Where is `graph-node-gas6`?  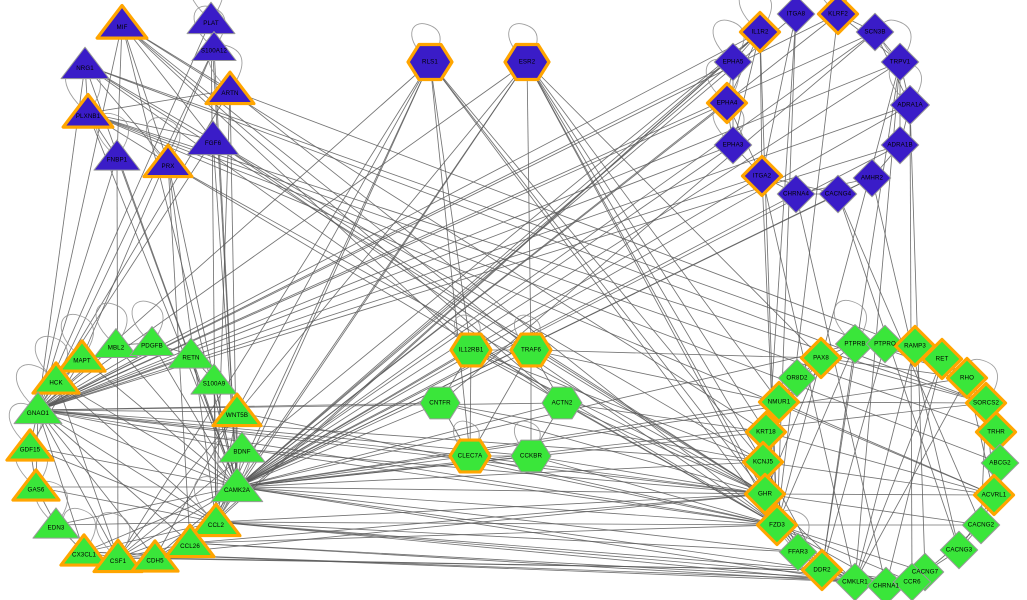
graph-node-gas6 is located at coordinates (36, 485).